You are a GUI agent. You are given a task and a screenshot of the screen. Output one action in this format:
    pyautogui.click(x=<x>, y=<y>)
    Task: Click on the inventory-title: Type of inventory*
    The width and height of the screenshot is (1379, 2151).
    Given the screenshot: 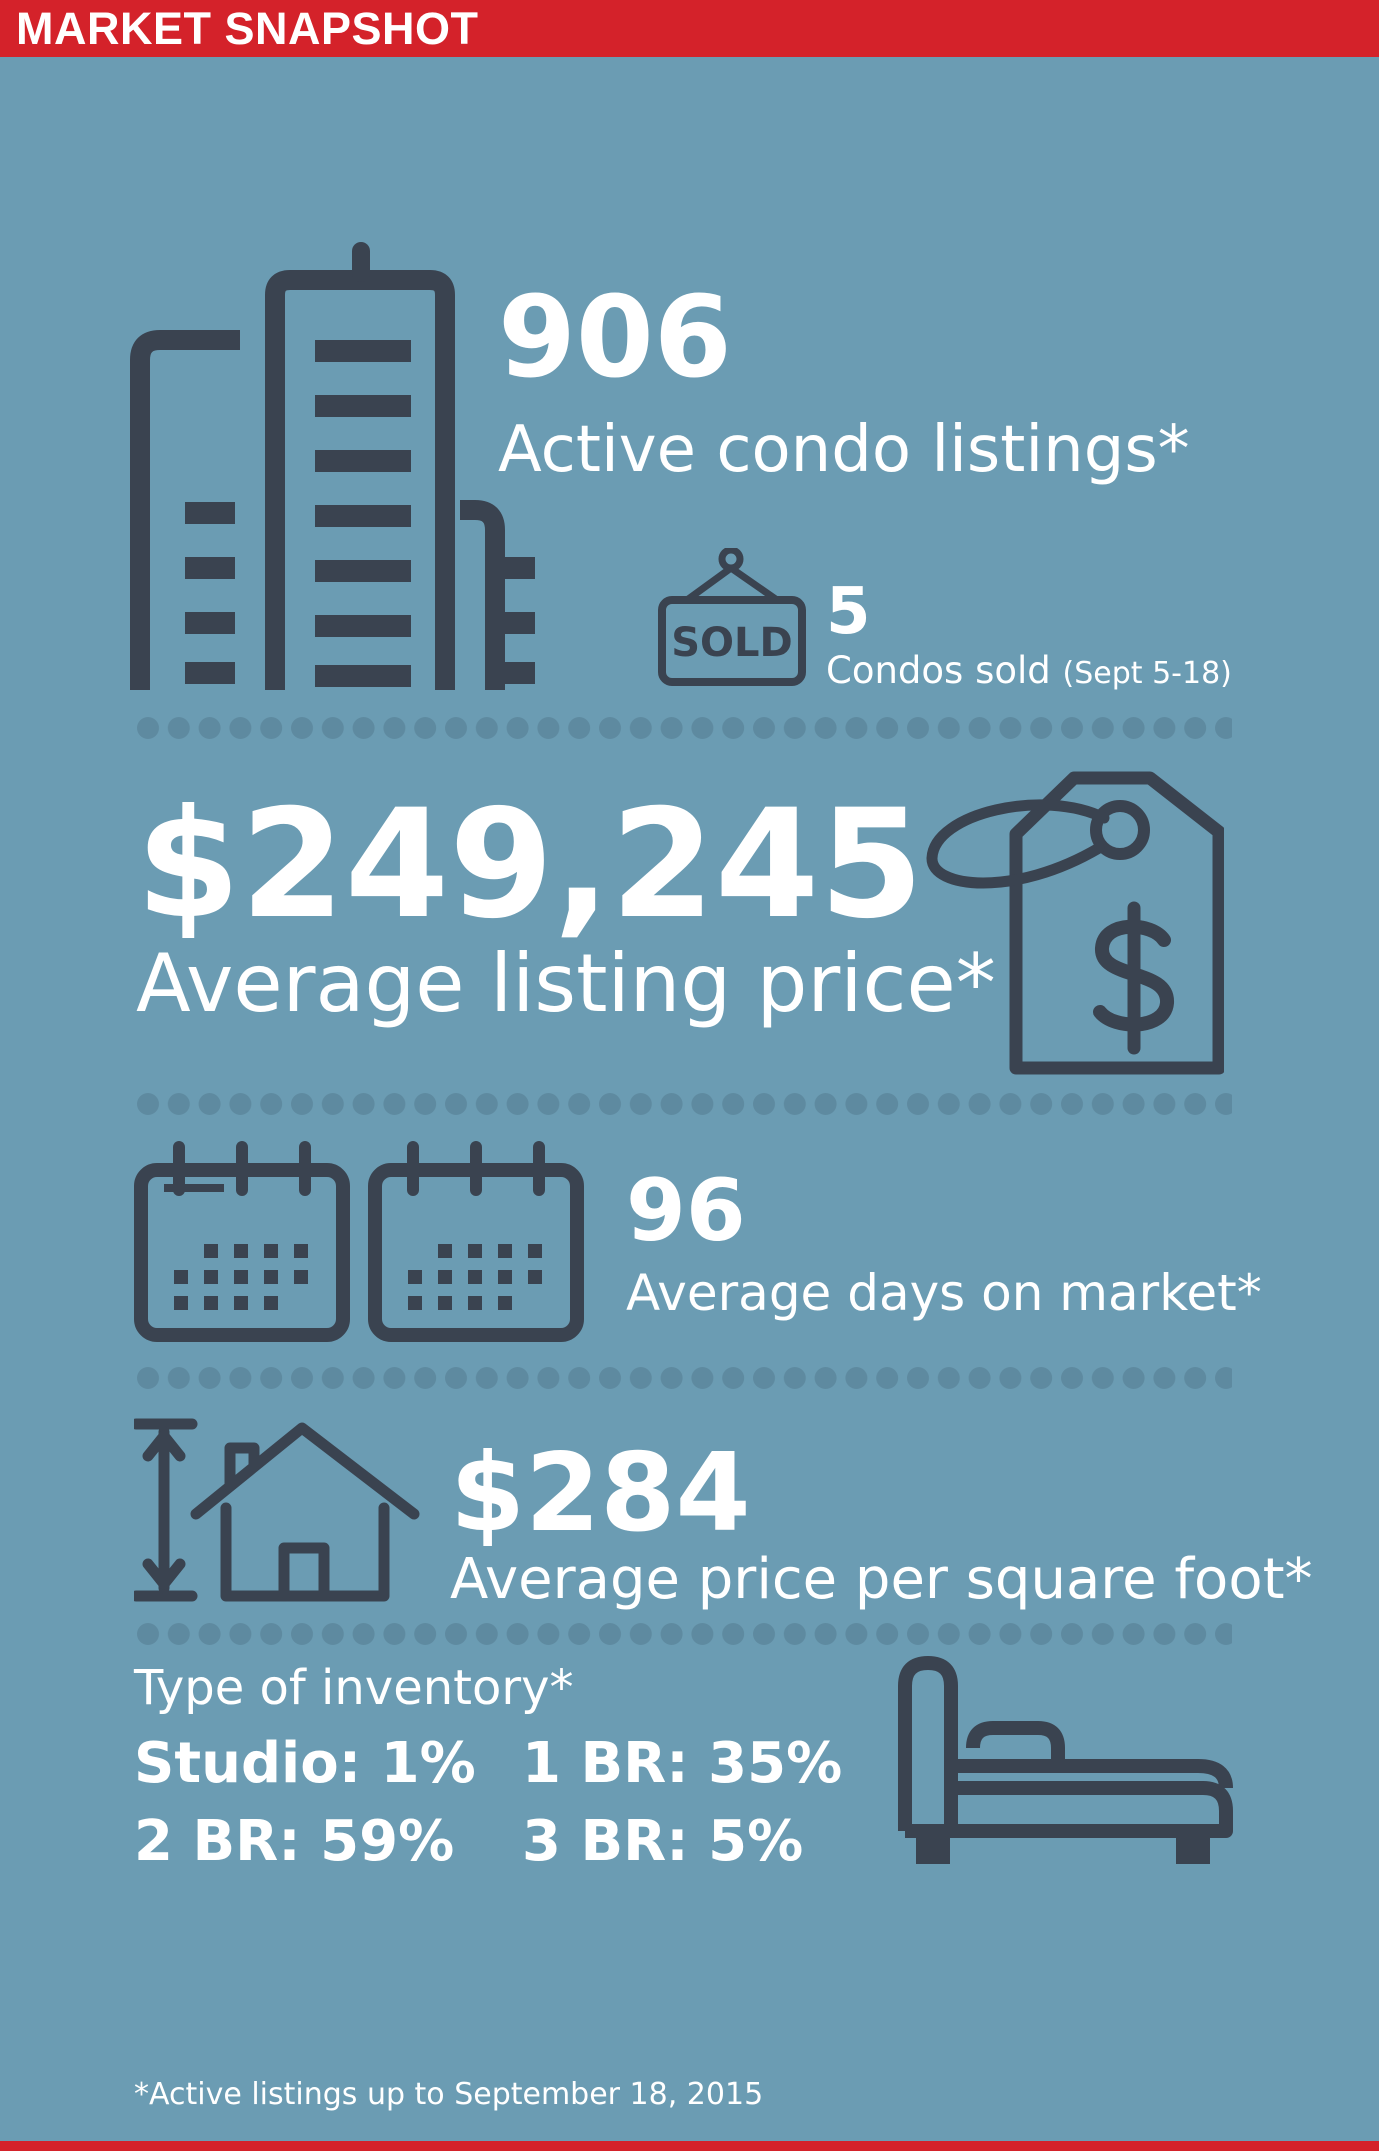 What is the action you would take?
    pyautogui.click(x=354, y=1688)
    